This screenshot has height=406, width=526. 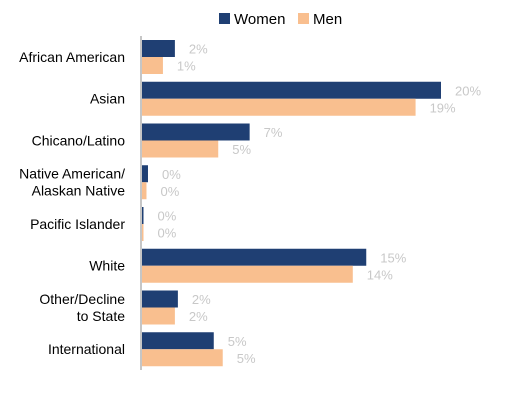 What do you see at coordinates (166, 233) in the screenshot?
I see `value-label-men-4: 0%` at bounding box center [166, 233].